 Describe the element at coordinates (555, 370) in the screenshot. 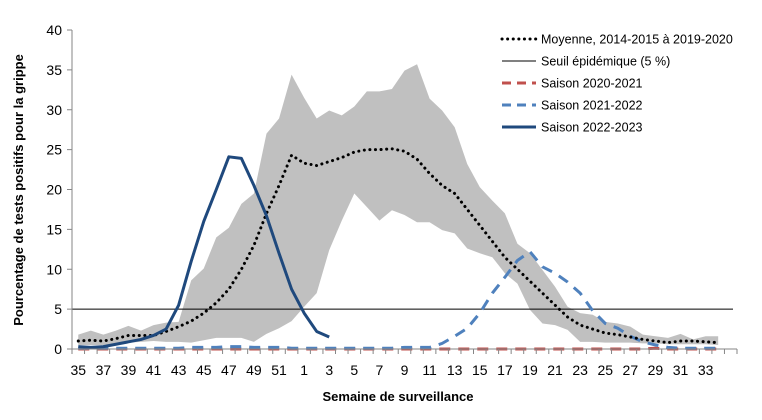

I see `x-tick-label: 21` at that location.